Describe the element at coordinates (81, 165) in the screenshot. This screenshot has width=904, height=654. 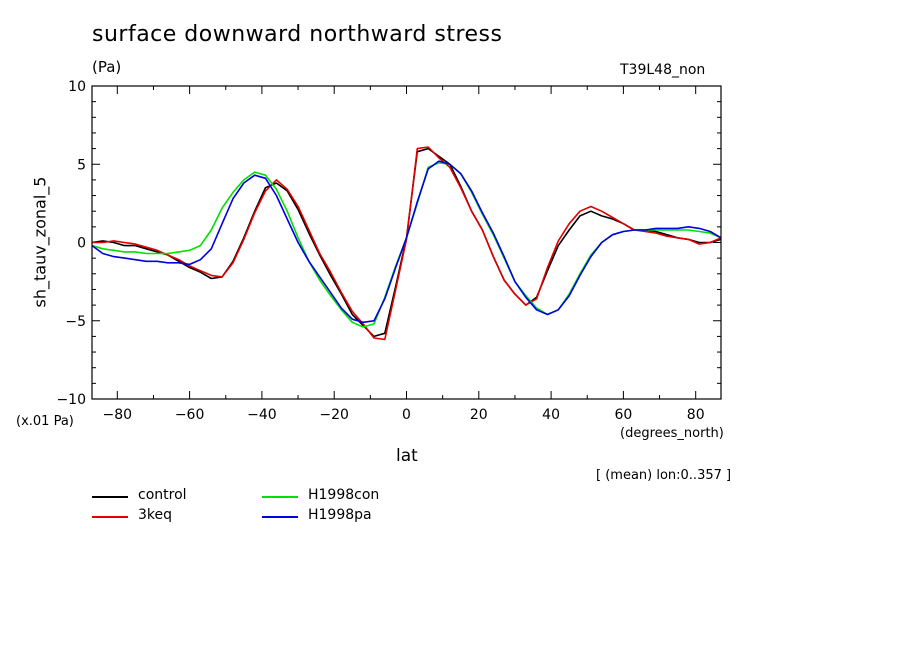
I see `y-tick-label: 5` at that location.